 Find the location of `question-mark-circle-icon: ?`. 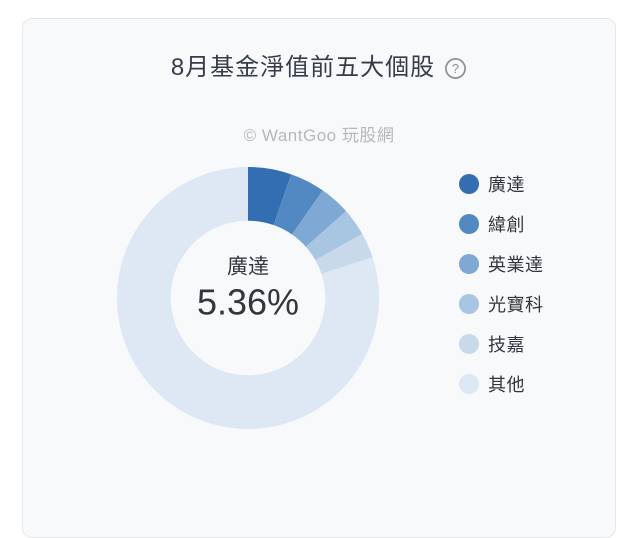

question-mark-circle-icon: ? is located at coordinates (455, 68).